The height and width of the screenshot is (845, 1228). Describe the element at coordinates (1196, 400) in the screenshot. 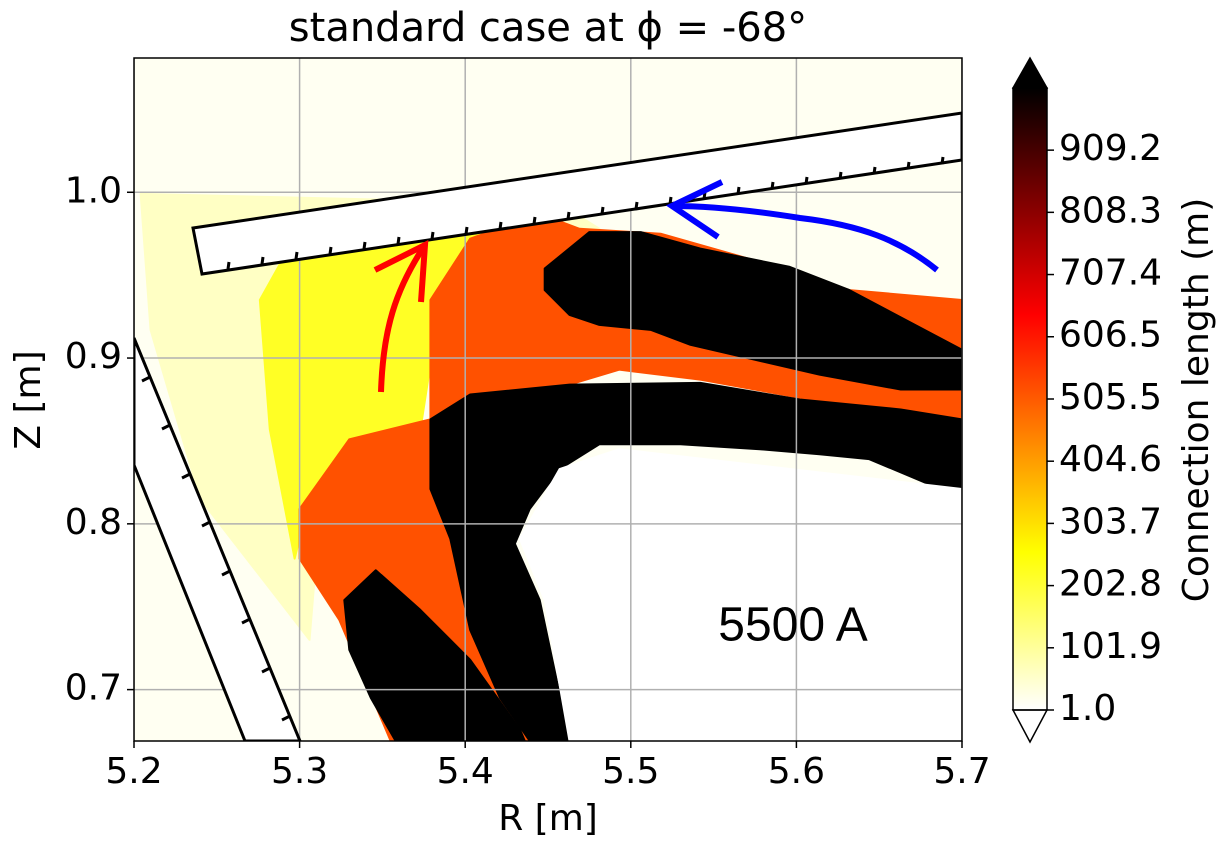

I see `colorbar-label: Connection length (m)` at that location.